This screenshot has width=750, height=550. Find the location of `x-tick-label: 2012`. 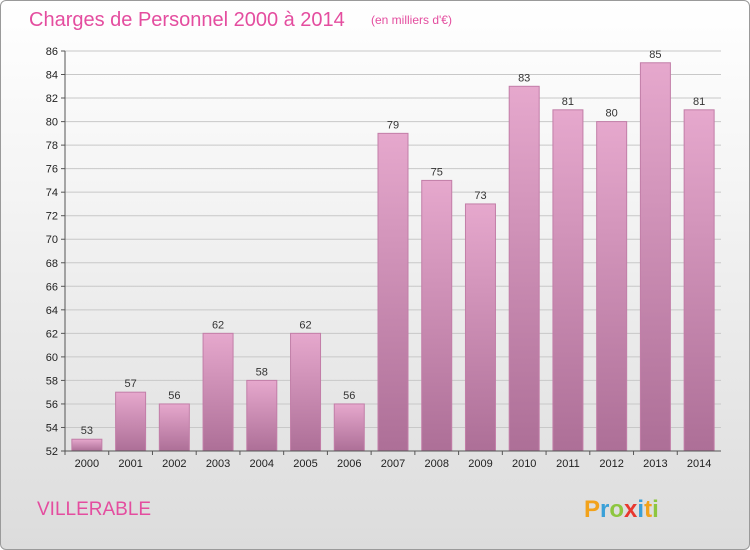

x-tick-label: 2012 is located at coordinates (611, 464).